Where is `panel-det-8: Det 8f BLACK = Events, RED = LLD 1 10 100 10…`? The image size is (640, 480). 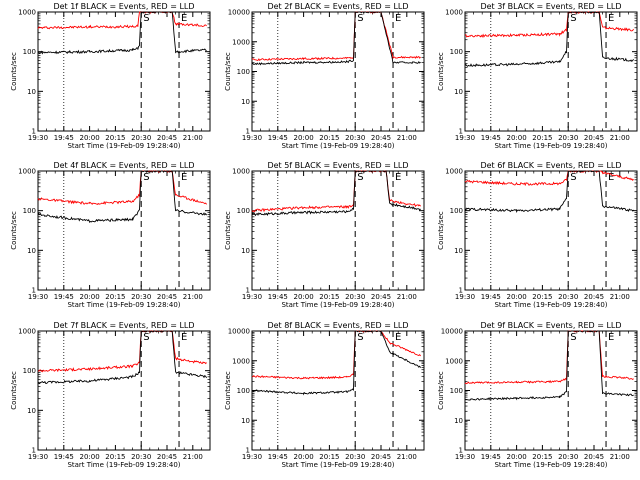
panel-det-8: Det 8f BLACK = Events, RED = LLD 1 10 100 10… is located at coordinates (324, 395).